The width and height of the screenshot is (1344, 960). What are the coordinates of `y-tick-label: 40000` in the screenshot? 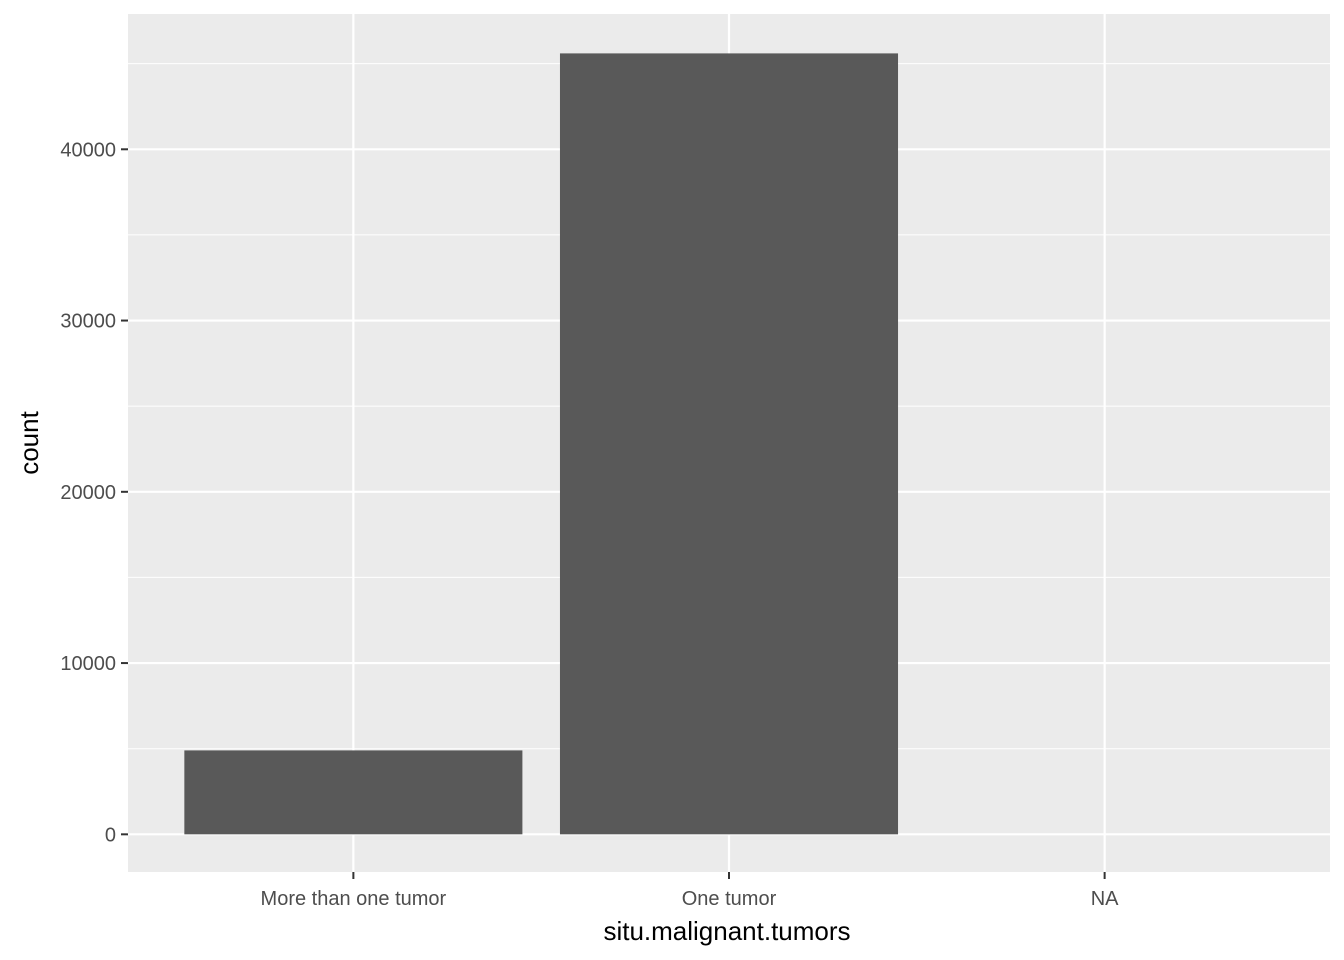 It's located at (88, 150).